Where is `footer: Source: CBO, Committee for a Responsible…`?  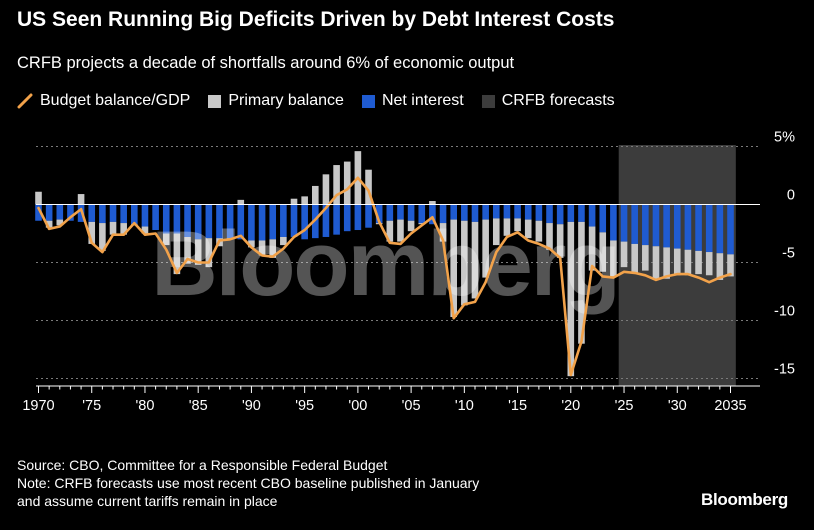
footer: Source: CBO, Committee for a Responsible… is located at coordinates (248, 483).